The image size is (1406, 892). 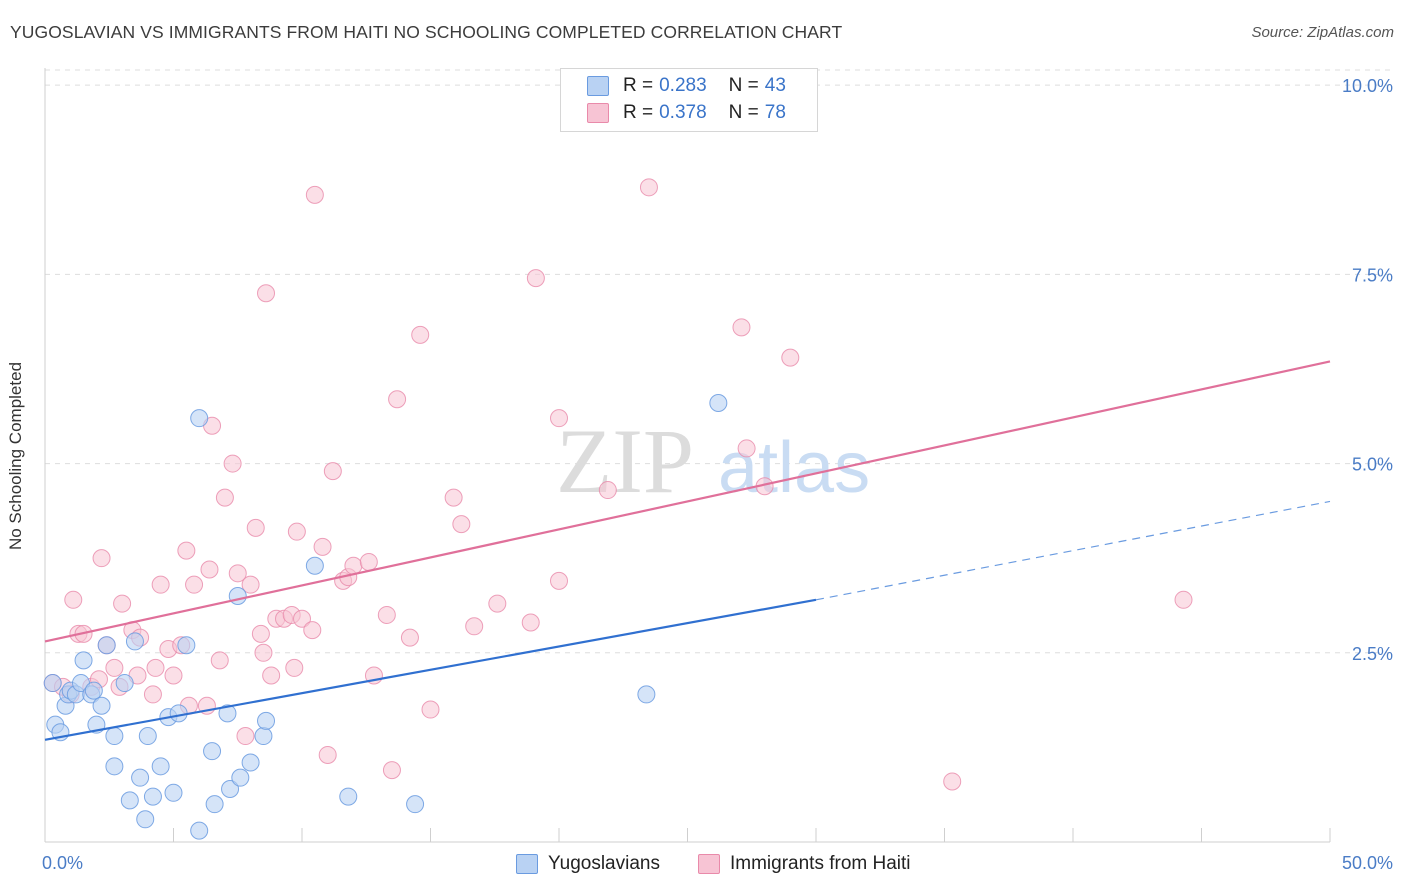 What do you see at coordinates (804, 864) in the screenshot?
I see `bottom-legend-haiti: Immigrants from Haiti` at bounding box center [804, 864].